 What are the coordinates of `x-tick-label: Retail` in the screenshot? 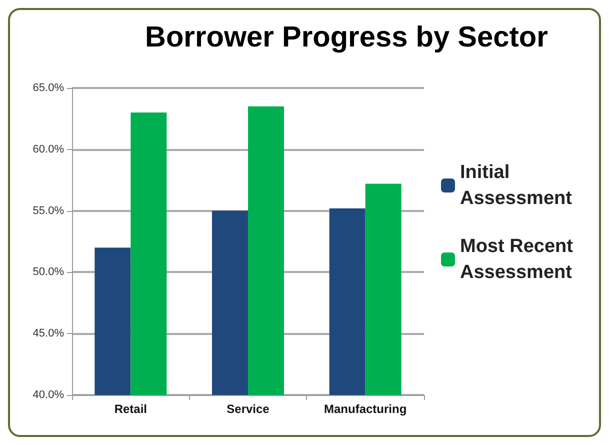 It's located at (131, 409).